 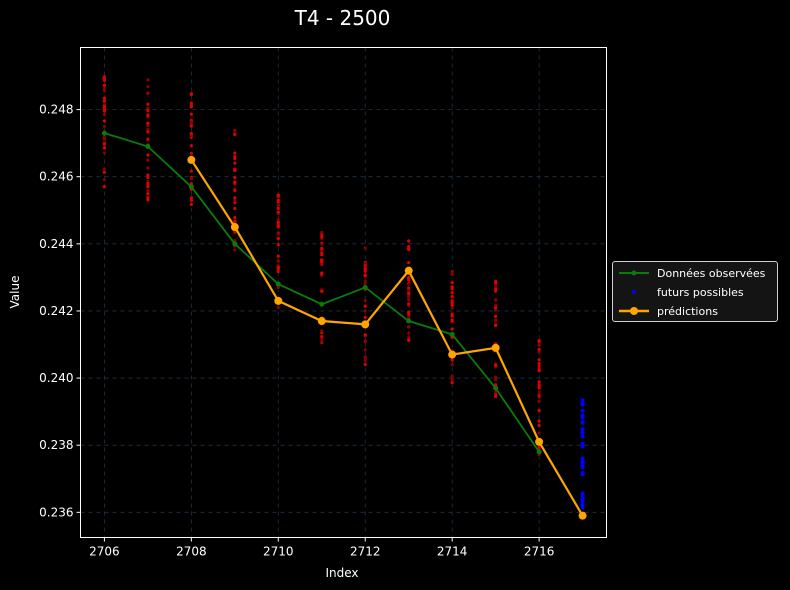 What do you see at coordinates (56, 378) in the screenshot?
I see `svg-text: 0.240` at bounding box center [56, 378].